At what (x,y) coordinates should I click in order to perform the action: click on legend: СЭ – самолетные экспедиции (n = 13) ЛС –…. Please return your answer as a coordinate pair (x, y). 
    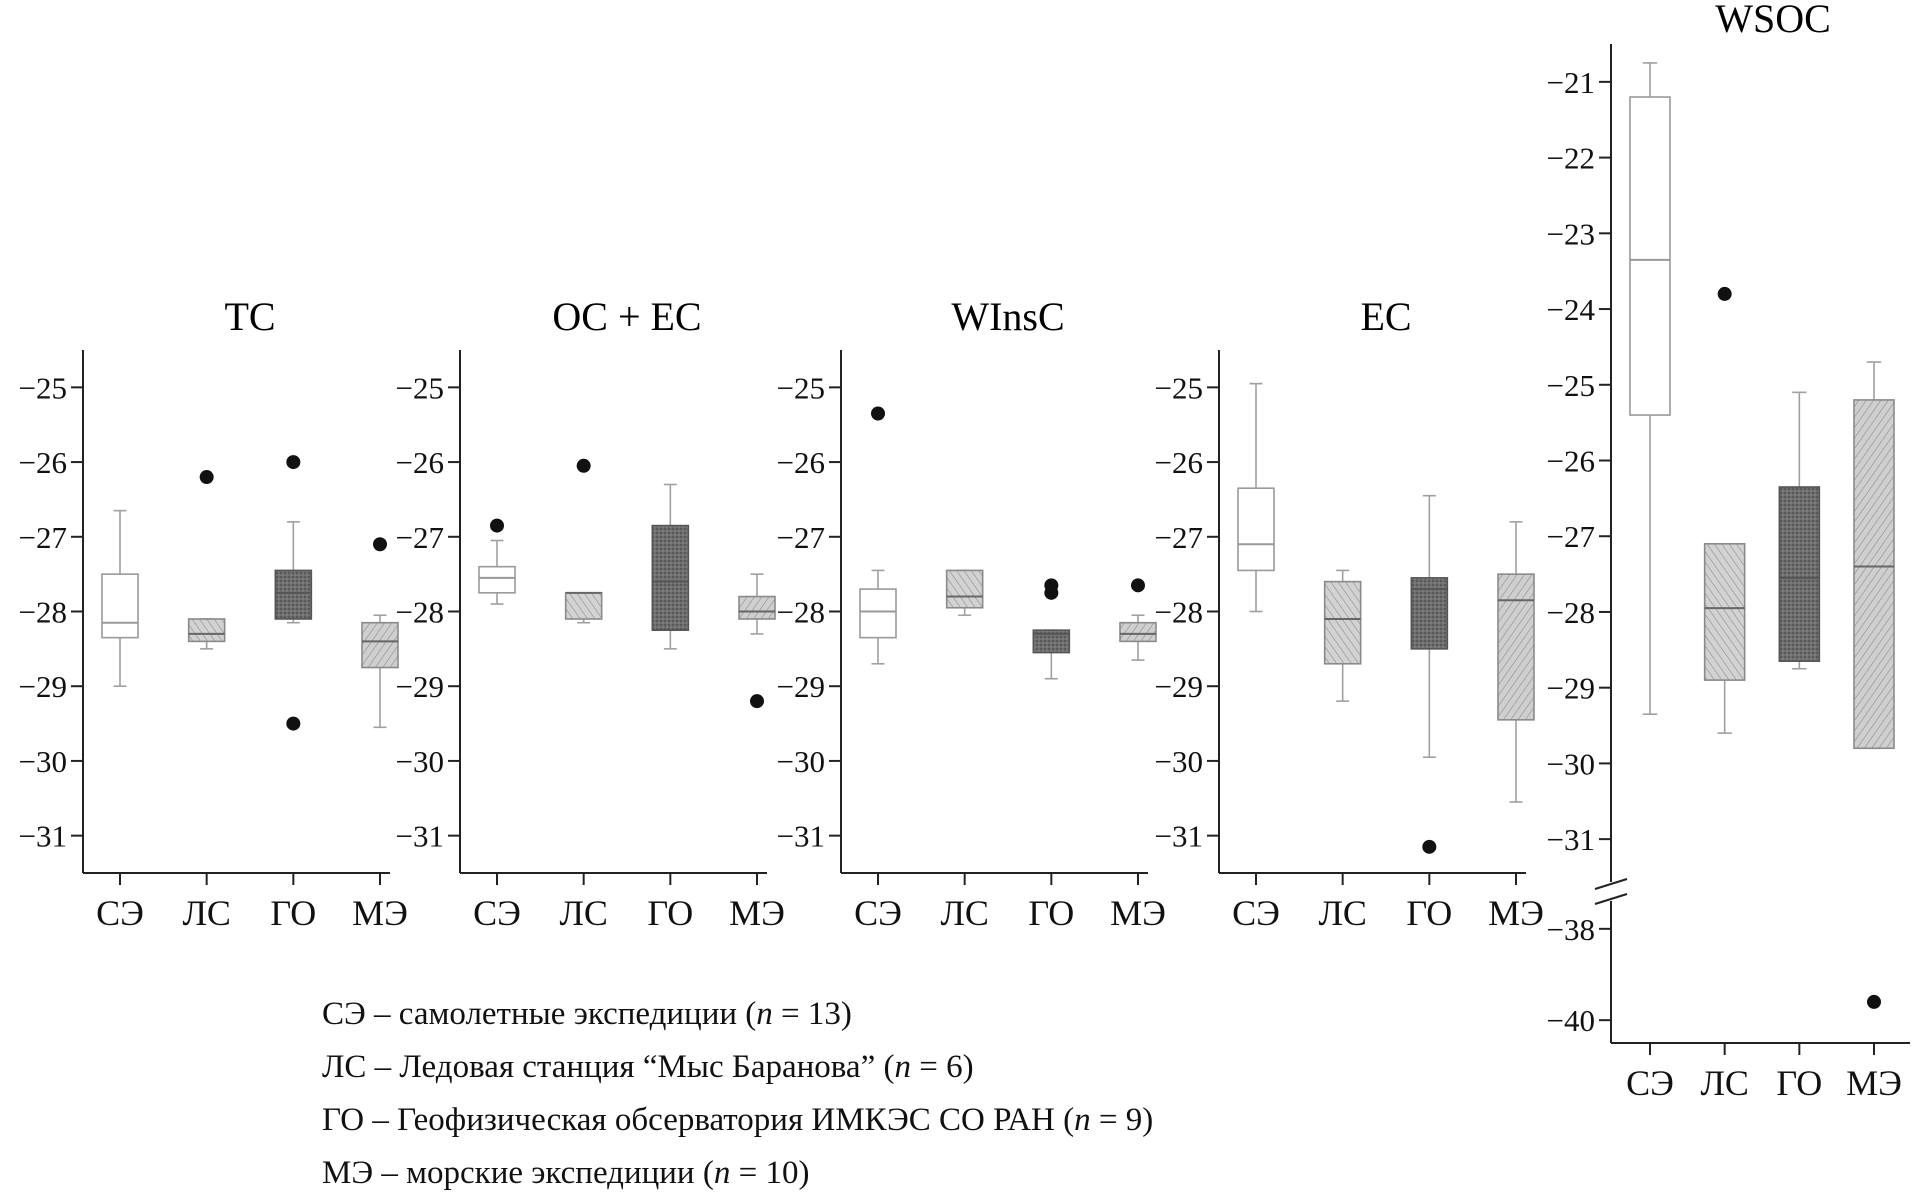
    Looking at the image, I should click on (737, 1093).